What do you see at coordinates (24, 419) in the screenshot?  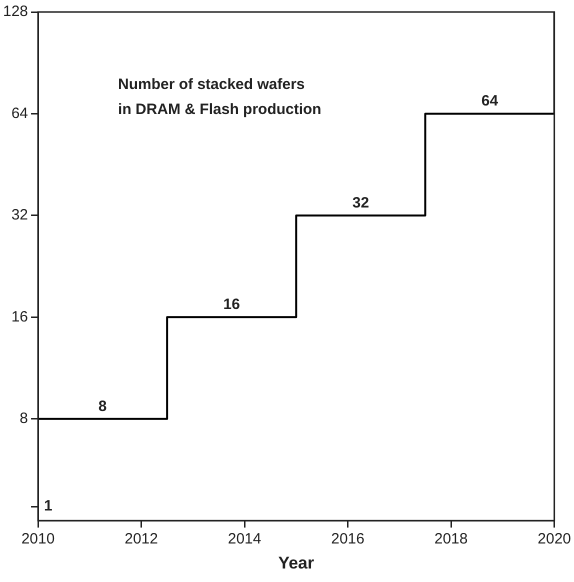 I see `y-tick-label: 8` at bounding box center [24, 419].